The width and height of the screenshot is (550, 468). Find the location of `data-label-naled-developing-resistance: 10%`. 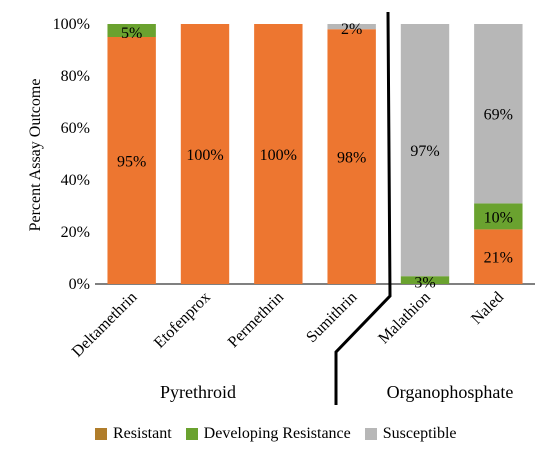

data-label-naled-developing-resistance: 10% is located at coordinates (498, 217).